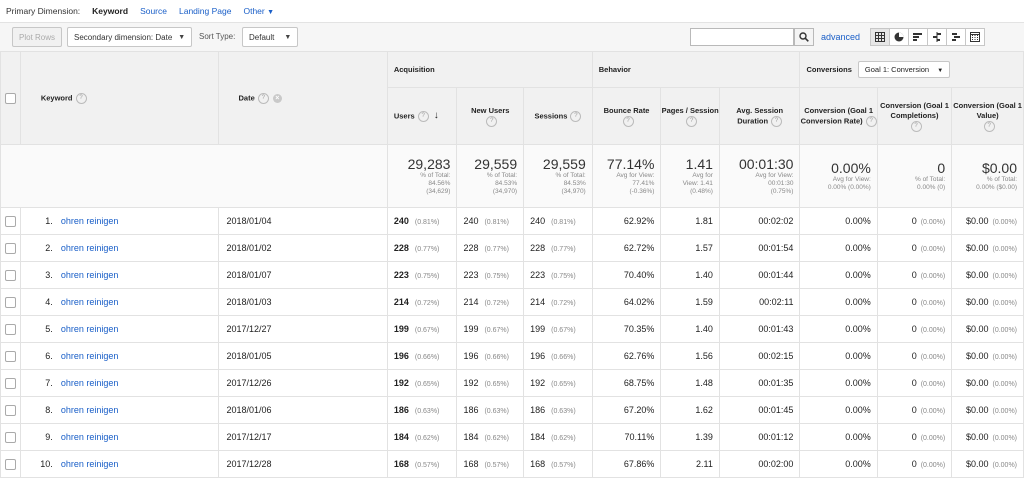 This screenshot has width=1024, height=479. Describe the element at coordinates (558, 116) in the screenshot. I see `sessions-header: Sessions?` at that location.